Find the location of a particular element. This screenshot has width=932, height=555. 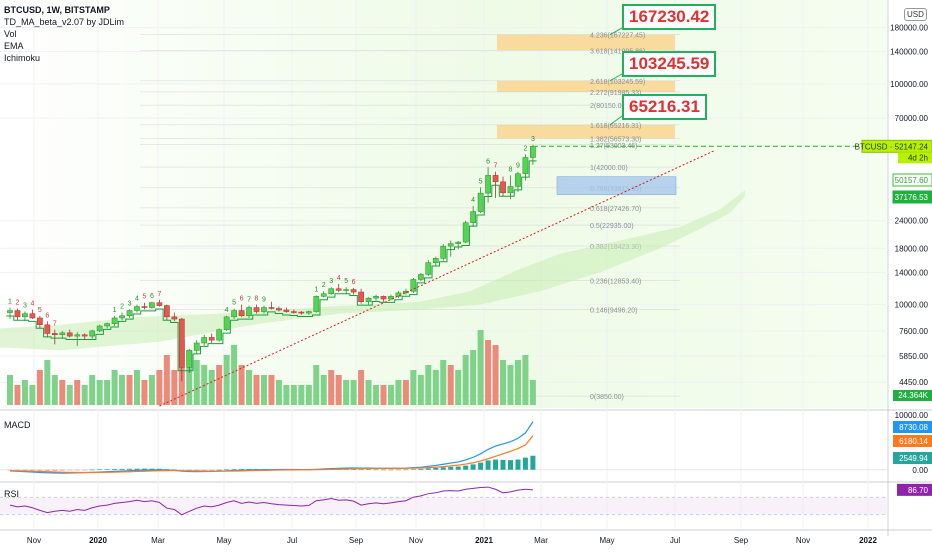

y-tick-label: 10000.00 is located at coordinates (912, 305).